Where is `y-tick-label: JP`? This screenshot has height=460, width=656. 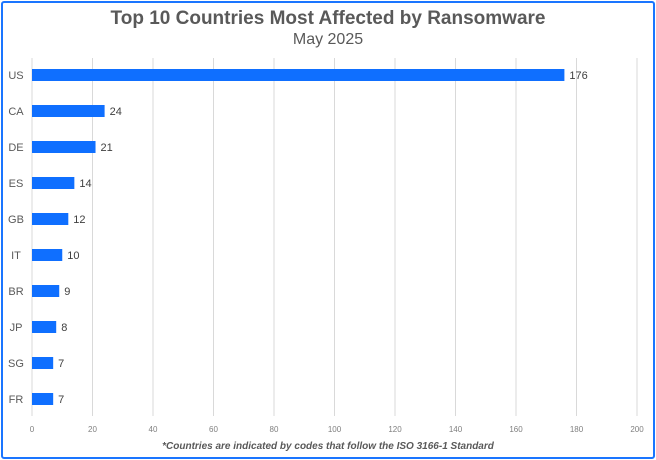 y-tick-label: JP is located at coordinates (16, 328).